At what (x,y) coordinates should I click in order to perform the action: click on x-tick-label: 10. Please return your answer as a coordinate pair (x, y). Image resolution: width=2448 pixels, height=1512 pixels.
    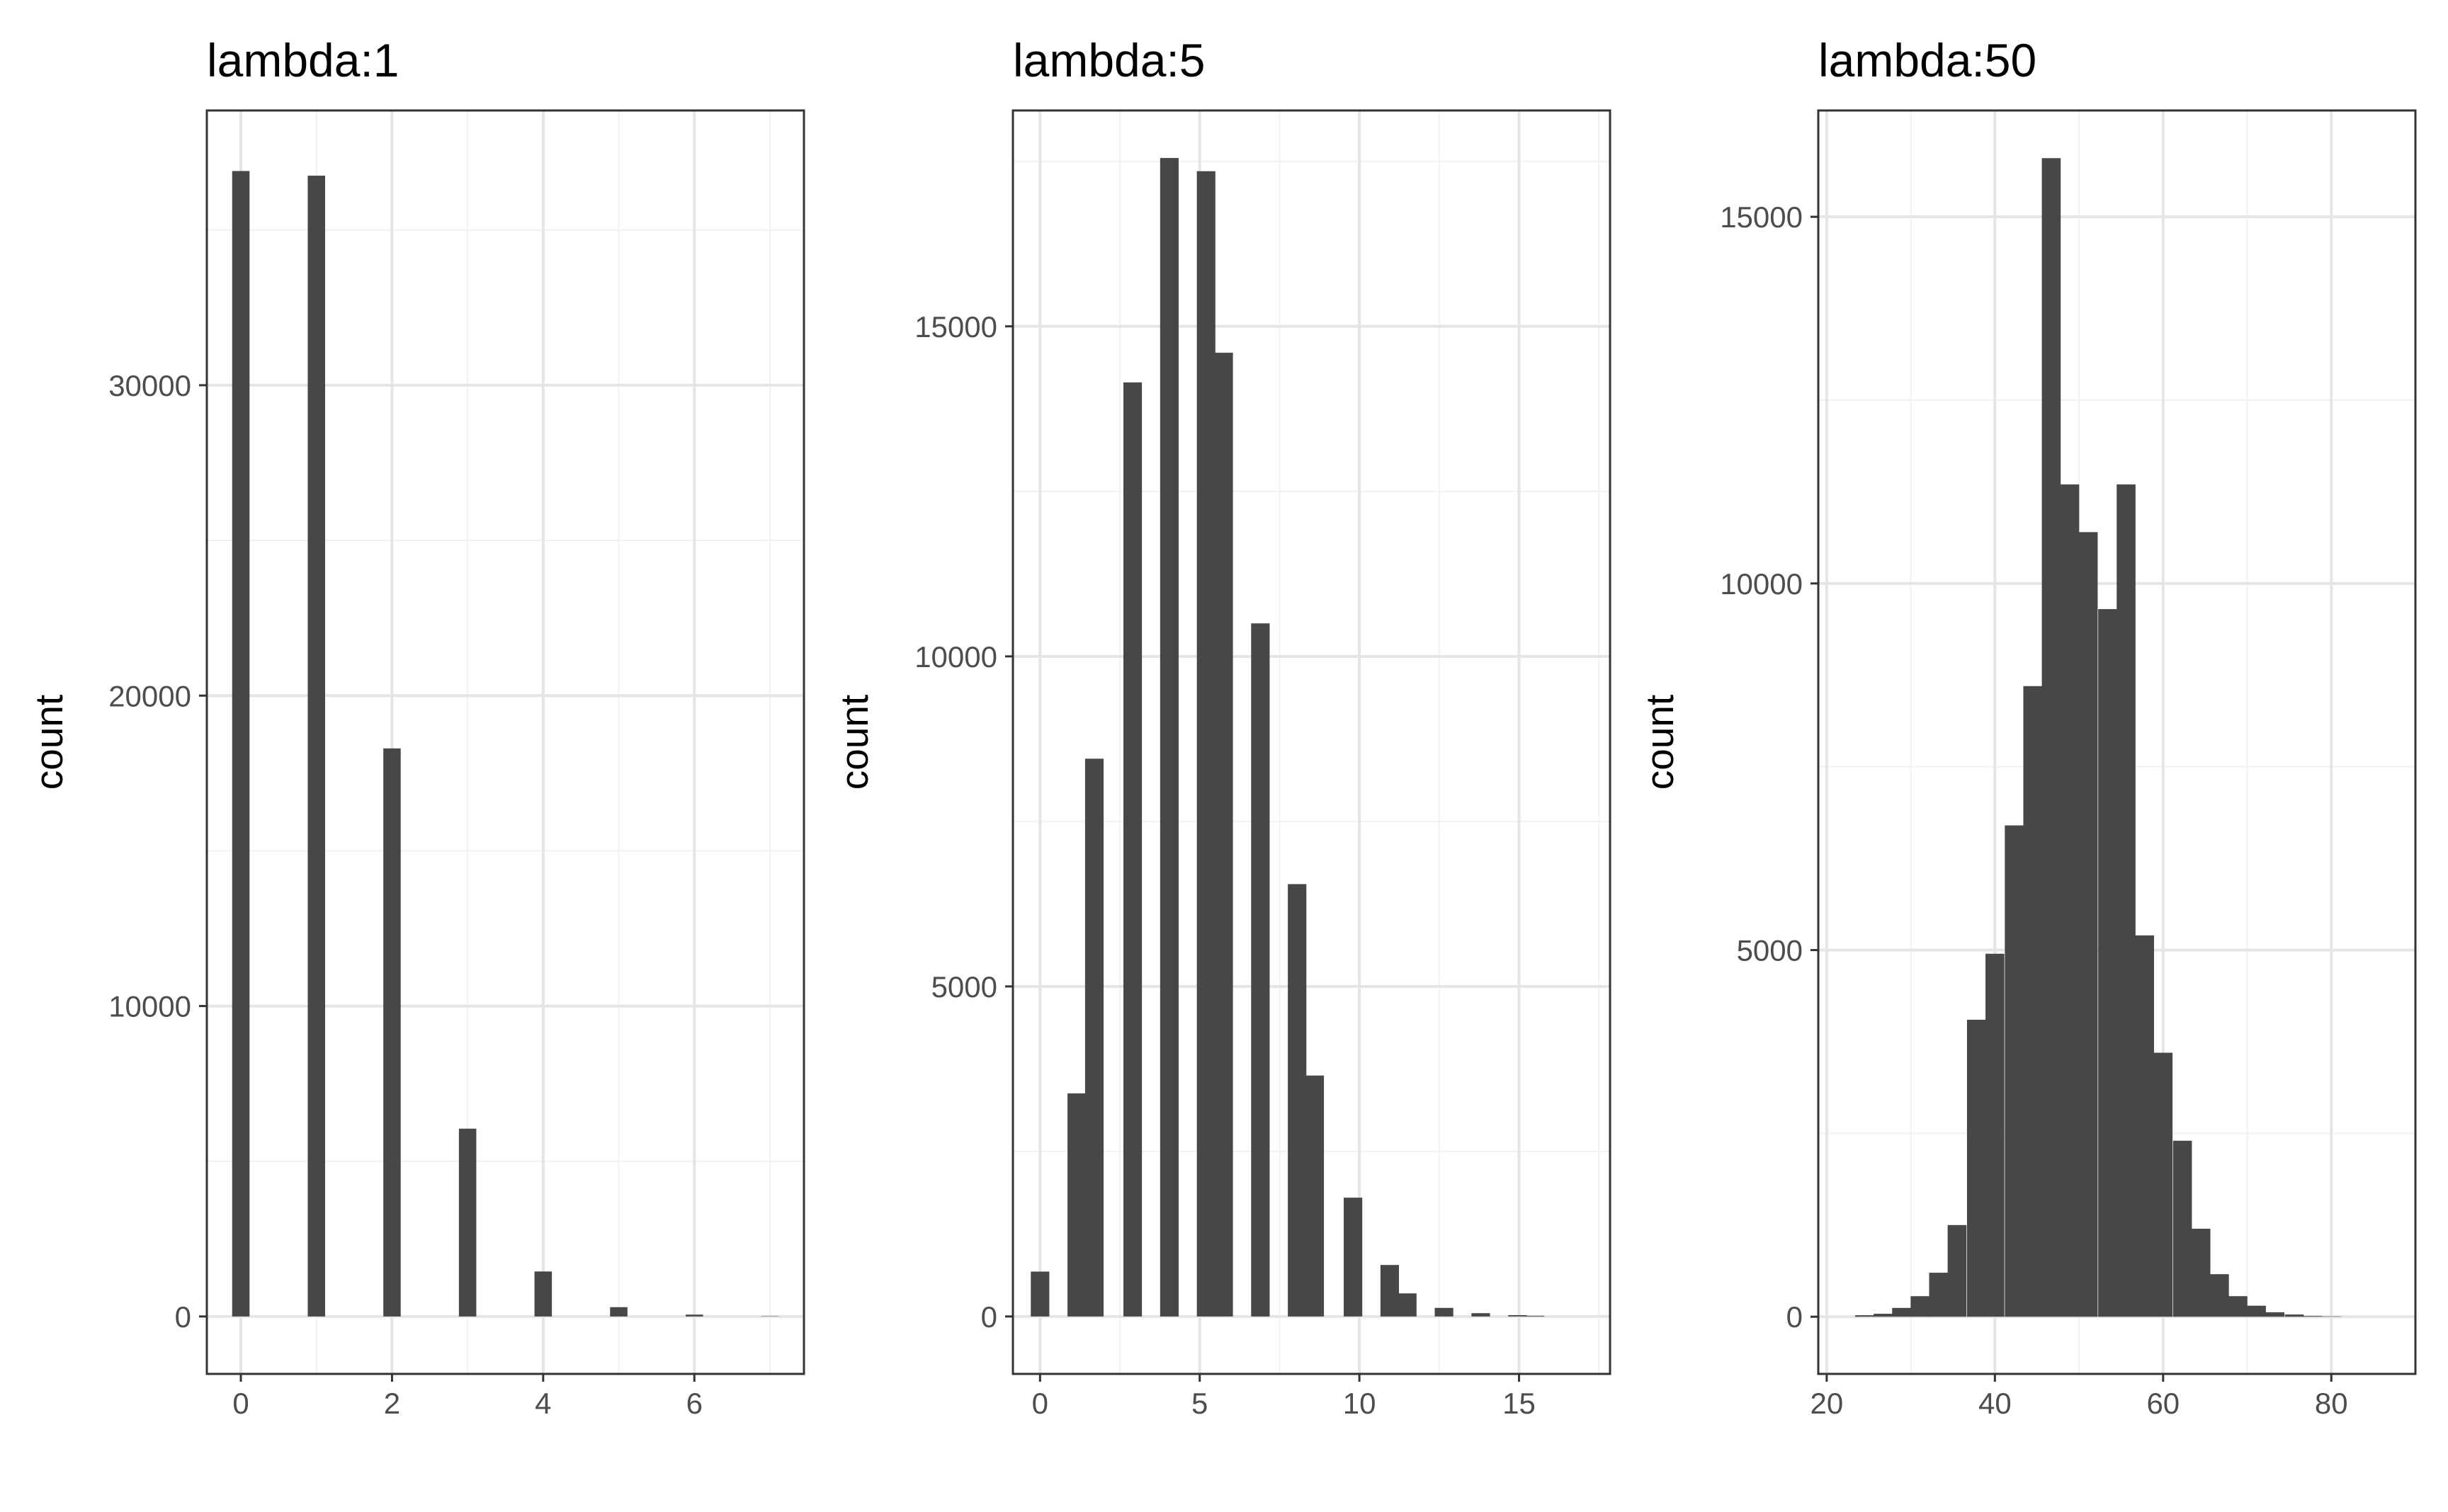
    Looking at the image, I should click on (1360, 1403).